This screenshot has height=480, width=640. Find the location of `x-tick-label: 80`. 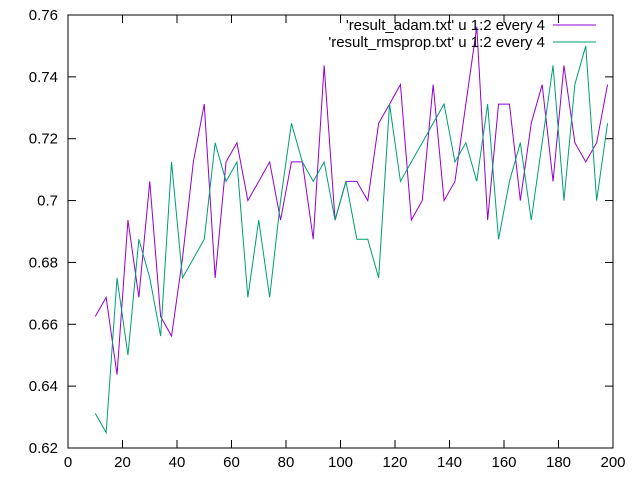

x-tick-label: 80 is located at coordinates (286, 462).